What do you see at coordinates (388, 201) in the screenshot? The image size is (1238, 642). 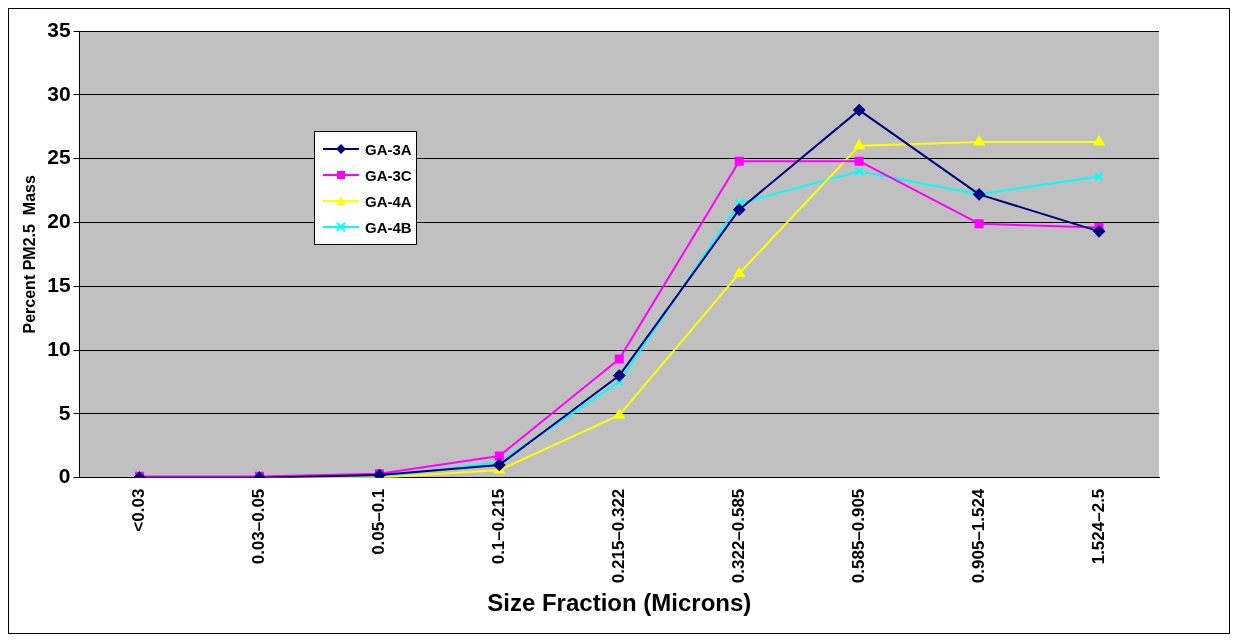 I see `legend-label: GA-4A` at bounding box center [388, 201].